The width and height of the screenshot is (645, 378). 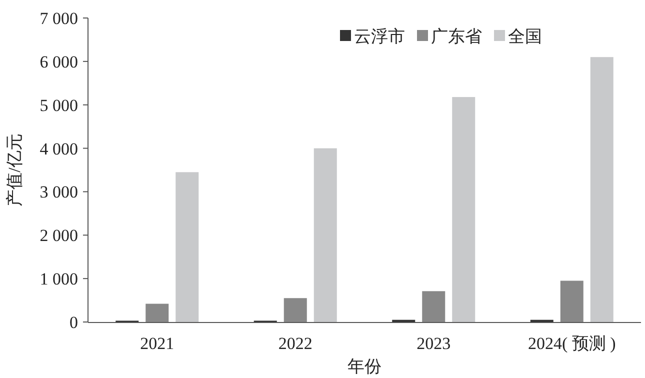 I want to click on legend-label: 全国, so click(x=525, y=36).